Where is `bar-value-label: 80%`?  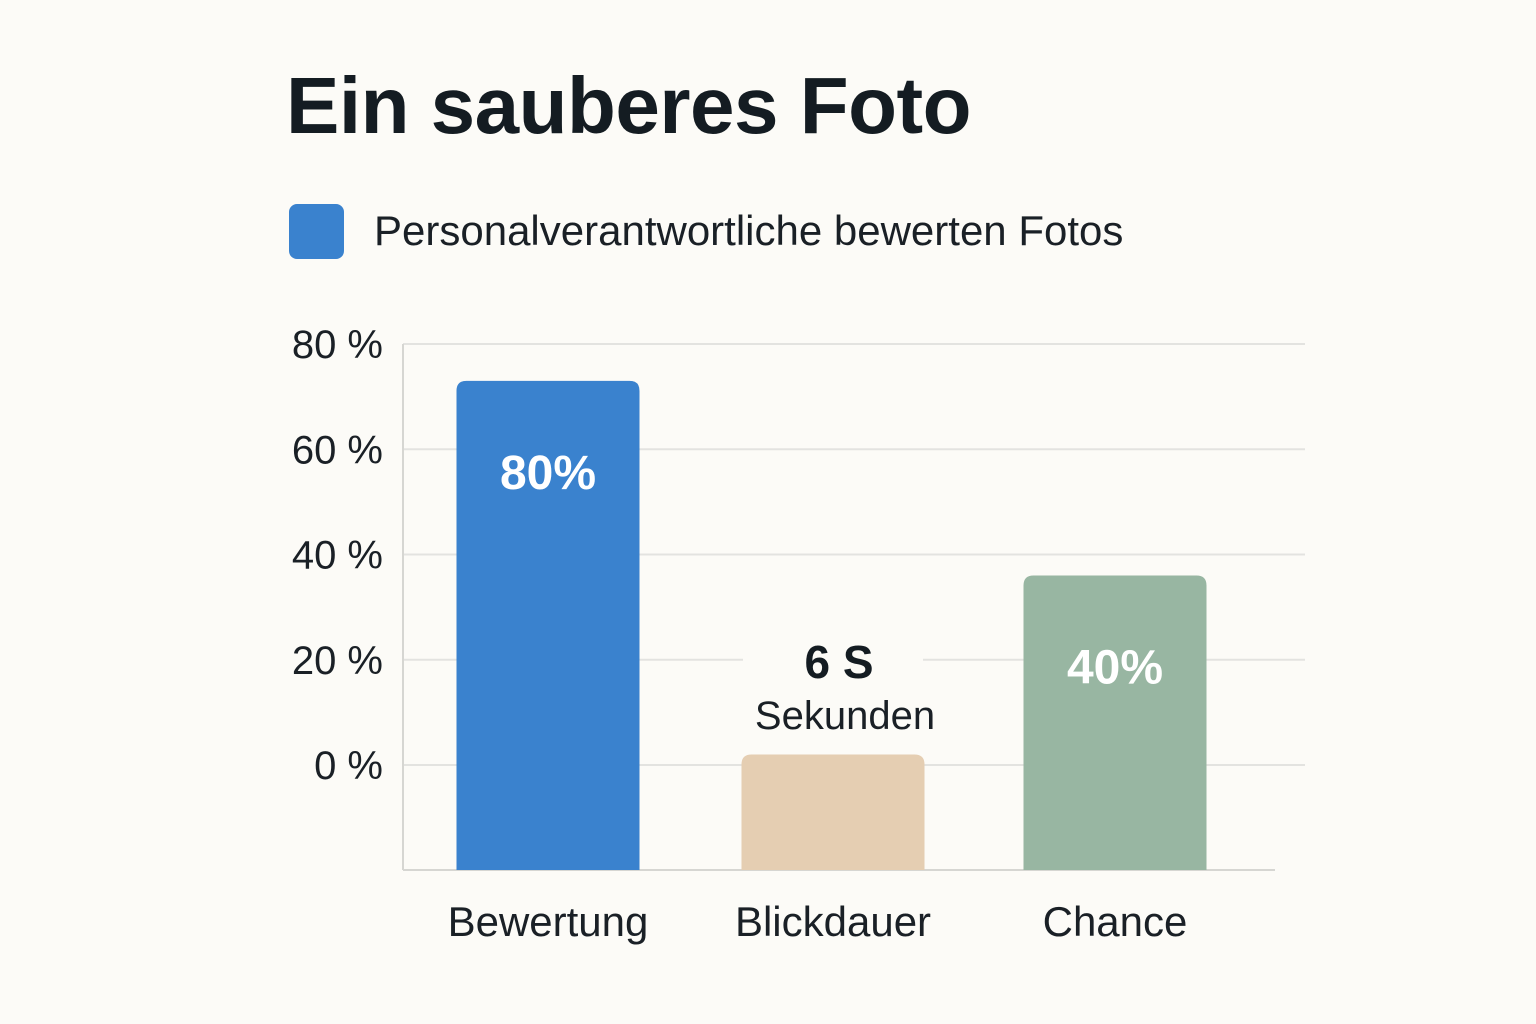 bar-value-label: 80% is located at coordinates (548, 473).